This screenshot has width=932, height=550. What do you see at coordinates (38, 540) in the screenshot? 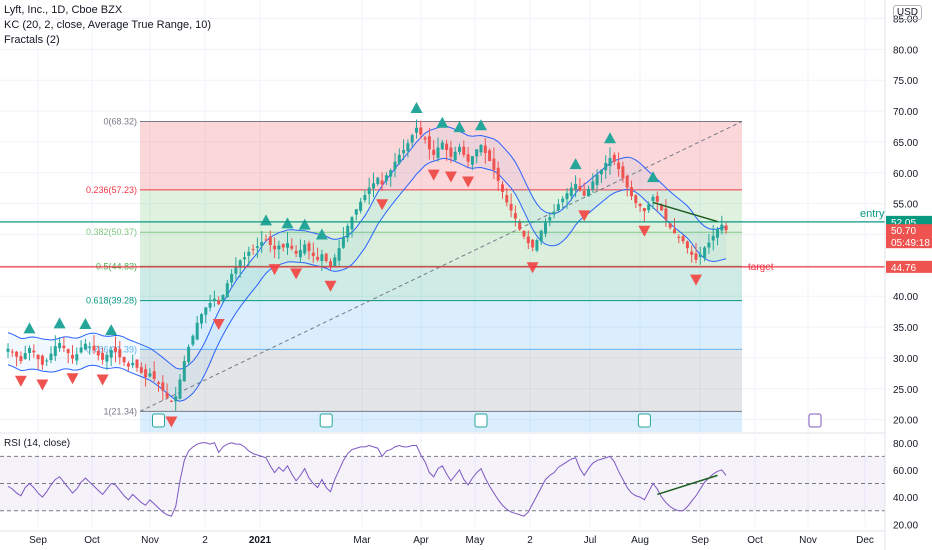
I see `time-axis-tick: Sep` at bounding box center [38, 540].